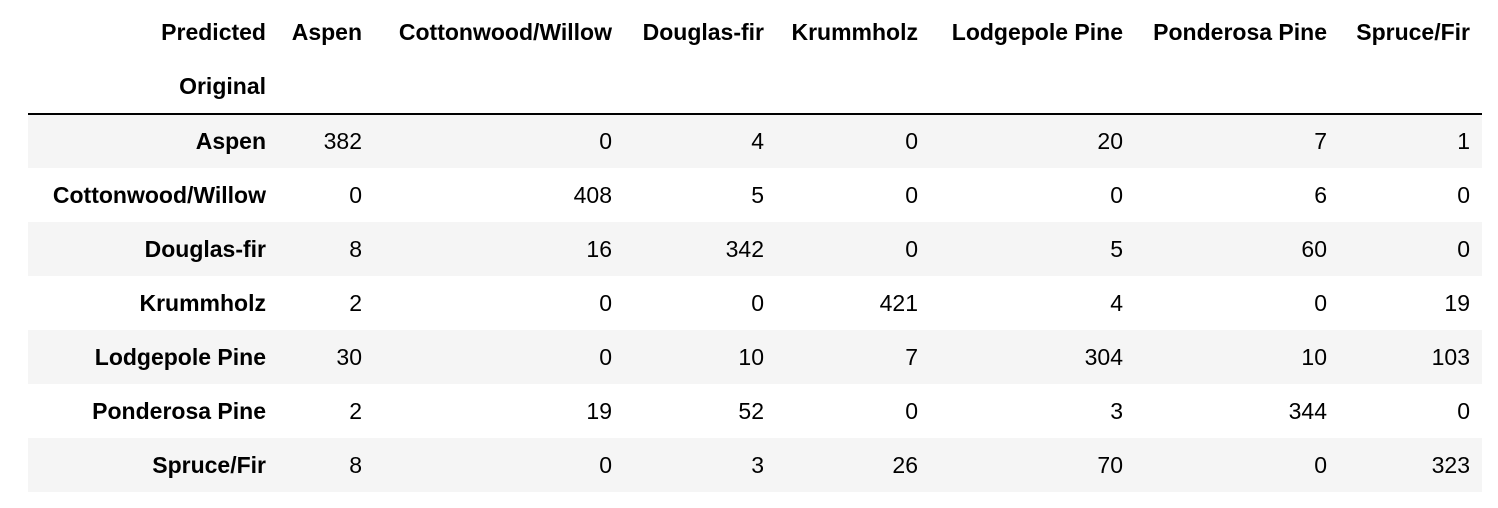 The image size is (1498, 508). I want to click on table-cell: 342, so click(744, 248).